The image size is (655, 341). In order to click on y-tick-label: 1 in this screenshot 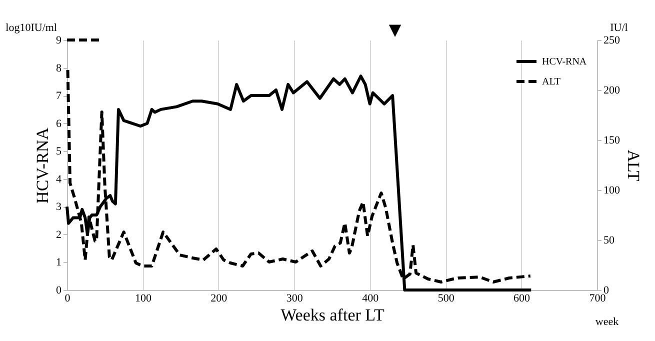, I will do `click(59, 262)`.